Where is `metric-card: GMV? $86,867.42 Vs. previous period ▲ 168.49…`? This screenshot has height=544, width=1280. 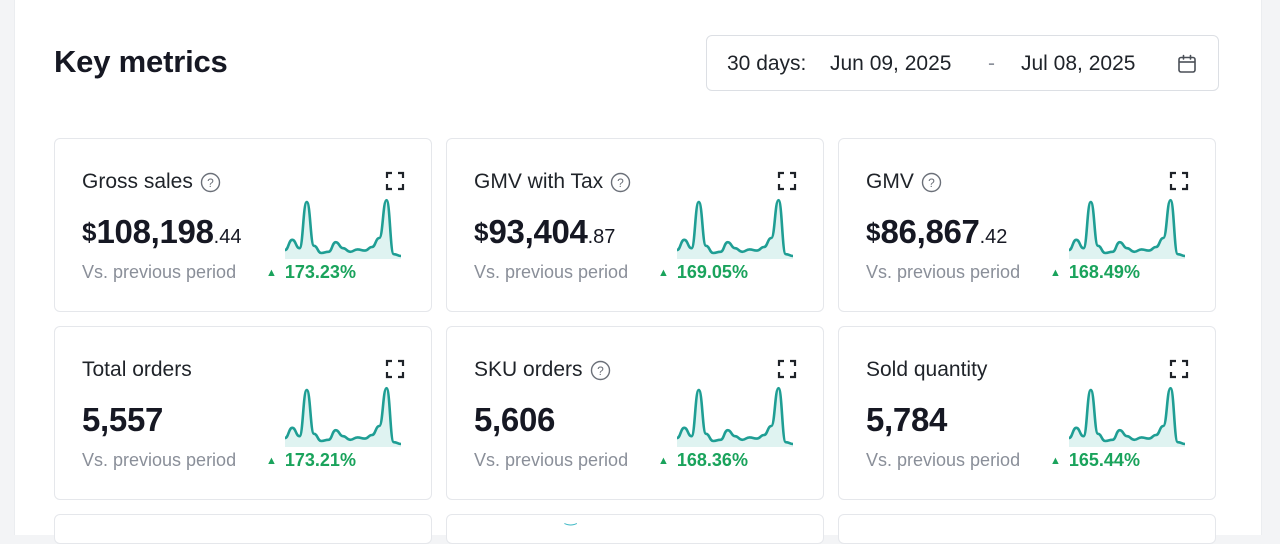
metric-card: GMV? $86,867.42 Vs. previous period ▲ 168.49… is located at coordinates (1027, 225).